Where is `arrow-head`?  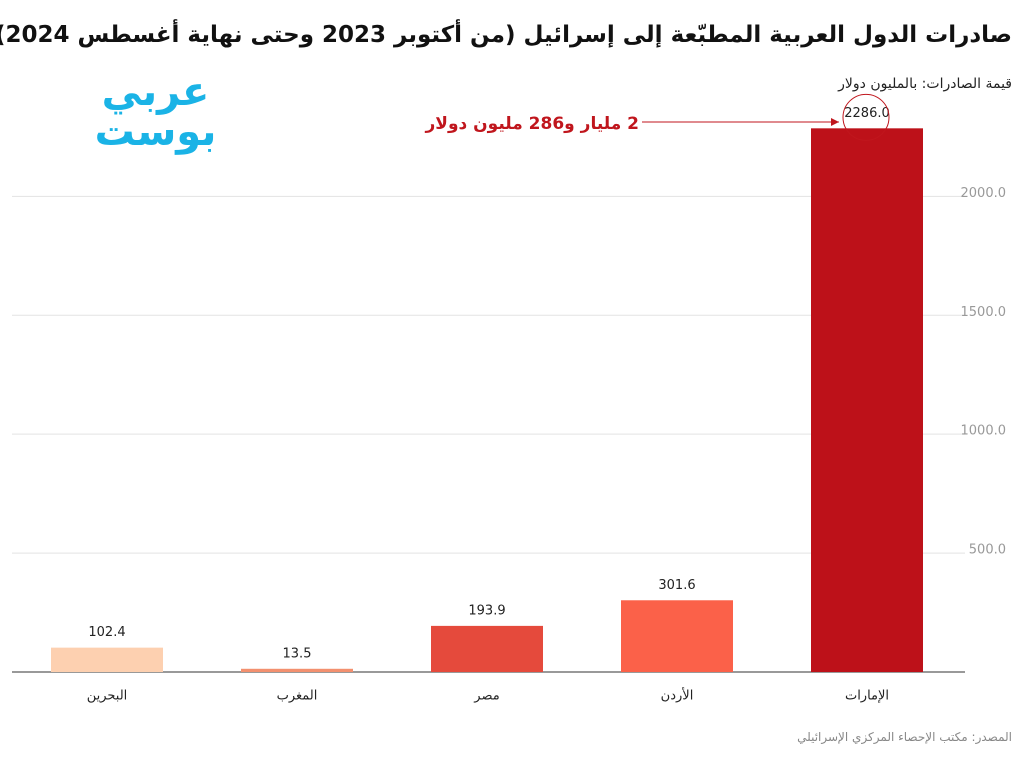
arrow-head is located at coordinates (835, 122).